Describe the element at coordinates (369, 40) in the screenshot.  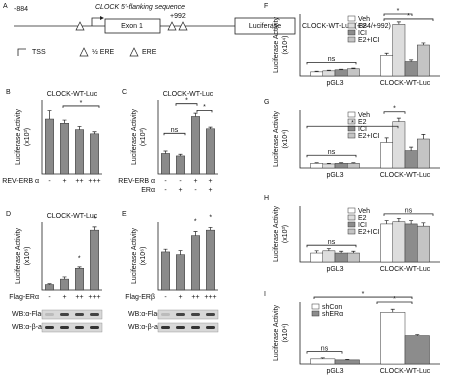
I see `legend-label: E2+ICI` at that location.